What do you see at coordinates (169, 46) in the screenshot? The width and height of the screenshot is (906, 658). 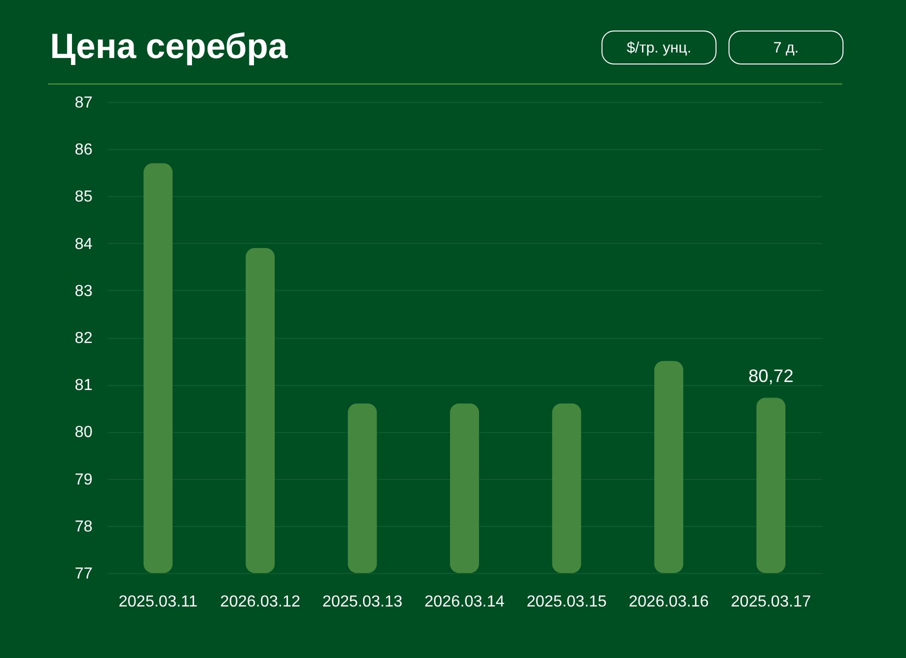 I see `chart-title: Цена серебра` at bounding box center [169, 46].